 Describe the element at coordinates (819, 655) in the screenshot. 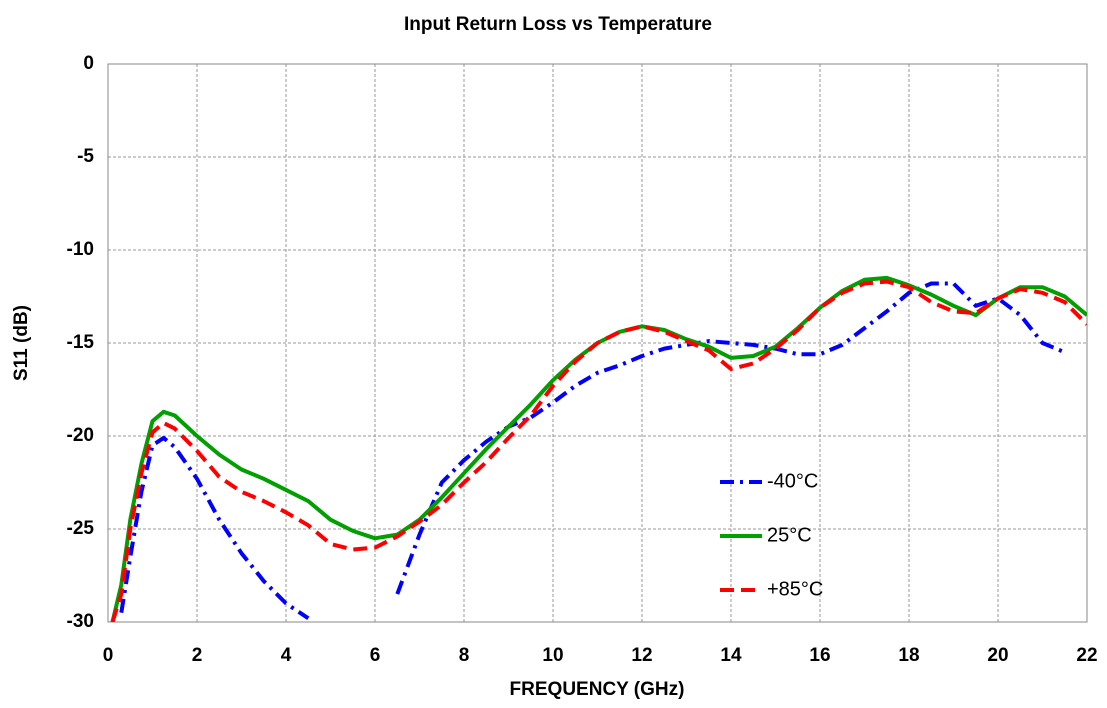

I see `x-tick-label: 16` at that location.